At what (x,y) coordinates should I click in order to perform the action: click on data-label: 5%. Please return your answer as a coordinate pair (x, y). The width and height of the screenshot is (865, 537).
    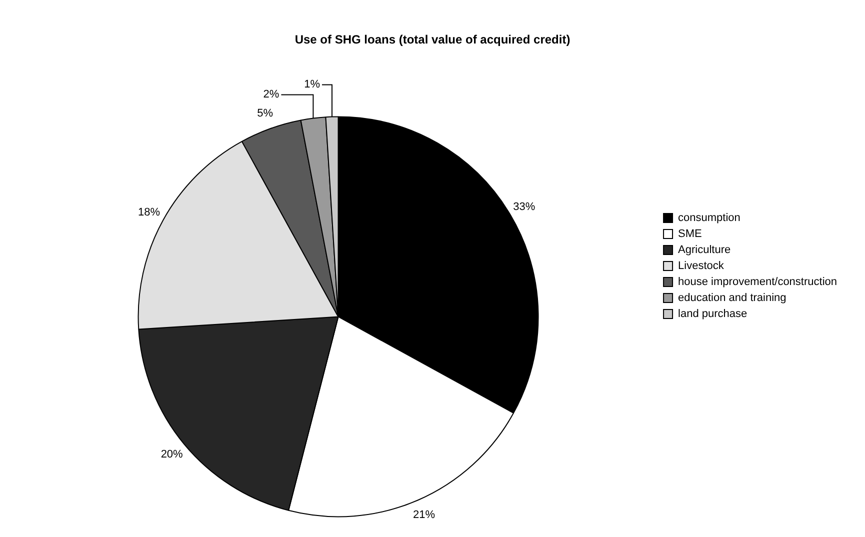
    Looking at the image, I should click on (265, 114).